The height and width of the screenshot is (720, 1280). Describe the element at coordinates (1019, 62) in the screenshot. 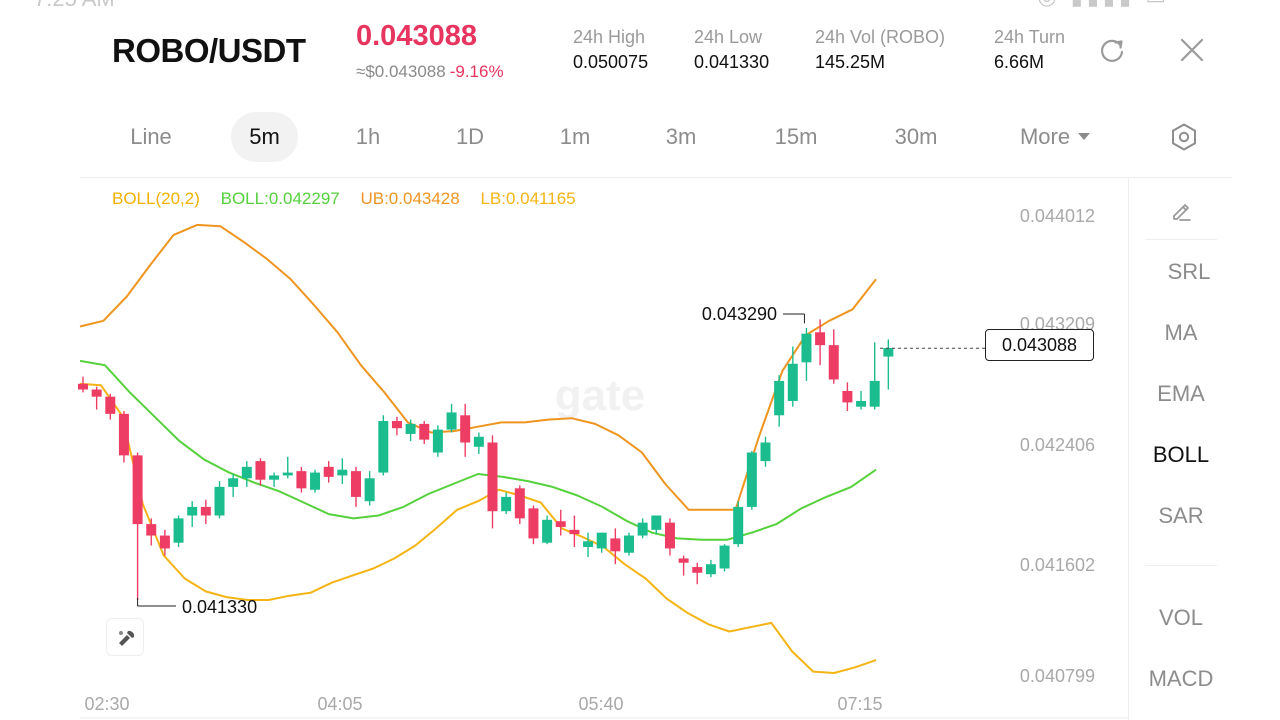

I see `stat-value: 6.66M` at that location.